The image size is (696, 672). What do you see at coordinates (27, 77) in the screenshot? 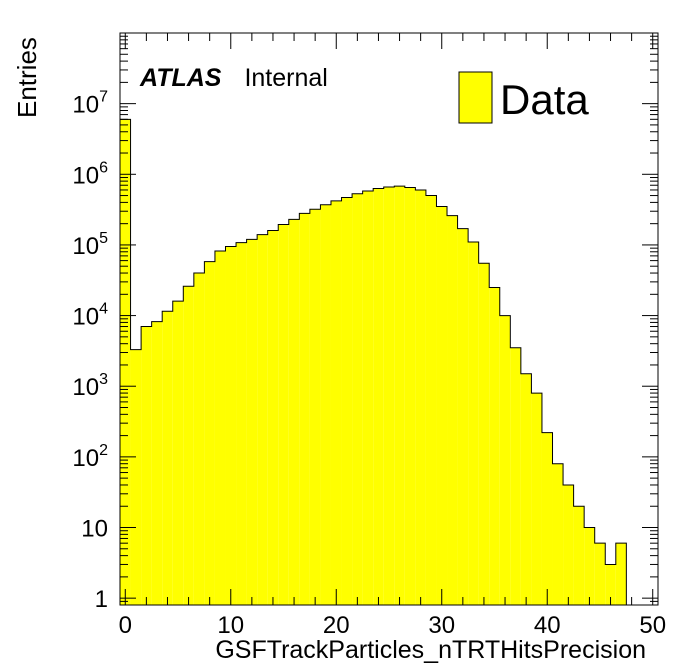
I see `y-axis-label: Entries` at bounding box center [27, 77].